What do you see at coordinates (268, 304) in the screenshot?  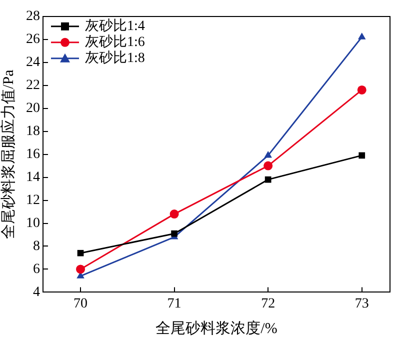 I see `x-tick-label: 72` at bounding box center [268, 304].